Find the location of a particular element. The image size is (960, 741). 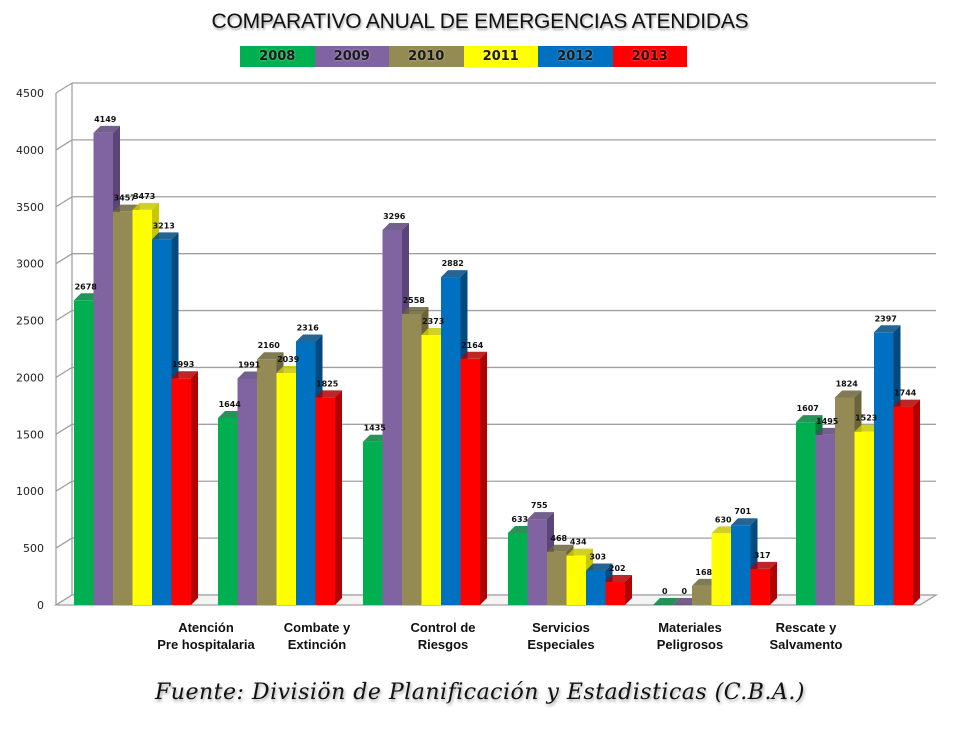

data-label: 1435 is located at coordinates (375, 428).